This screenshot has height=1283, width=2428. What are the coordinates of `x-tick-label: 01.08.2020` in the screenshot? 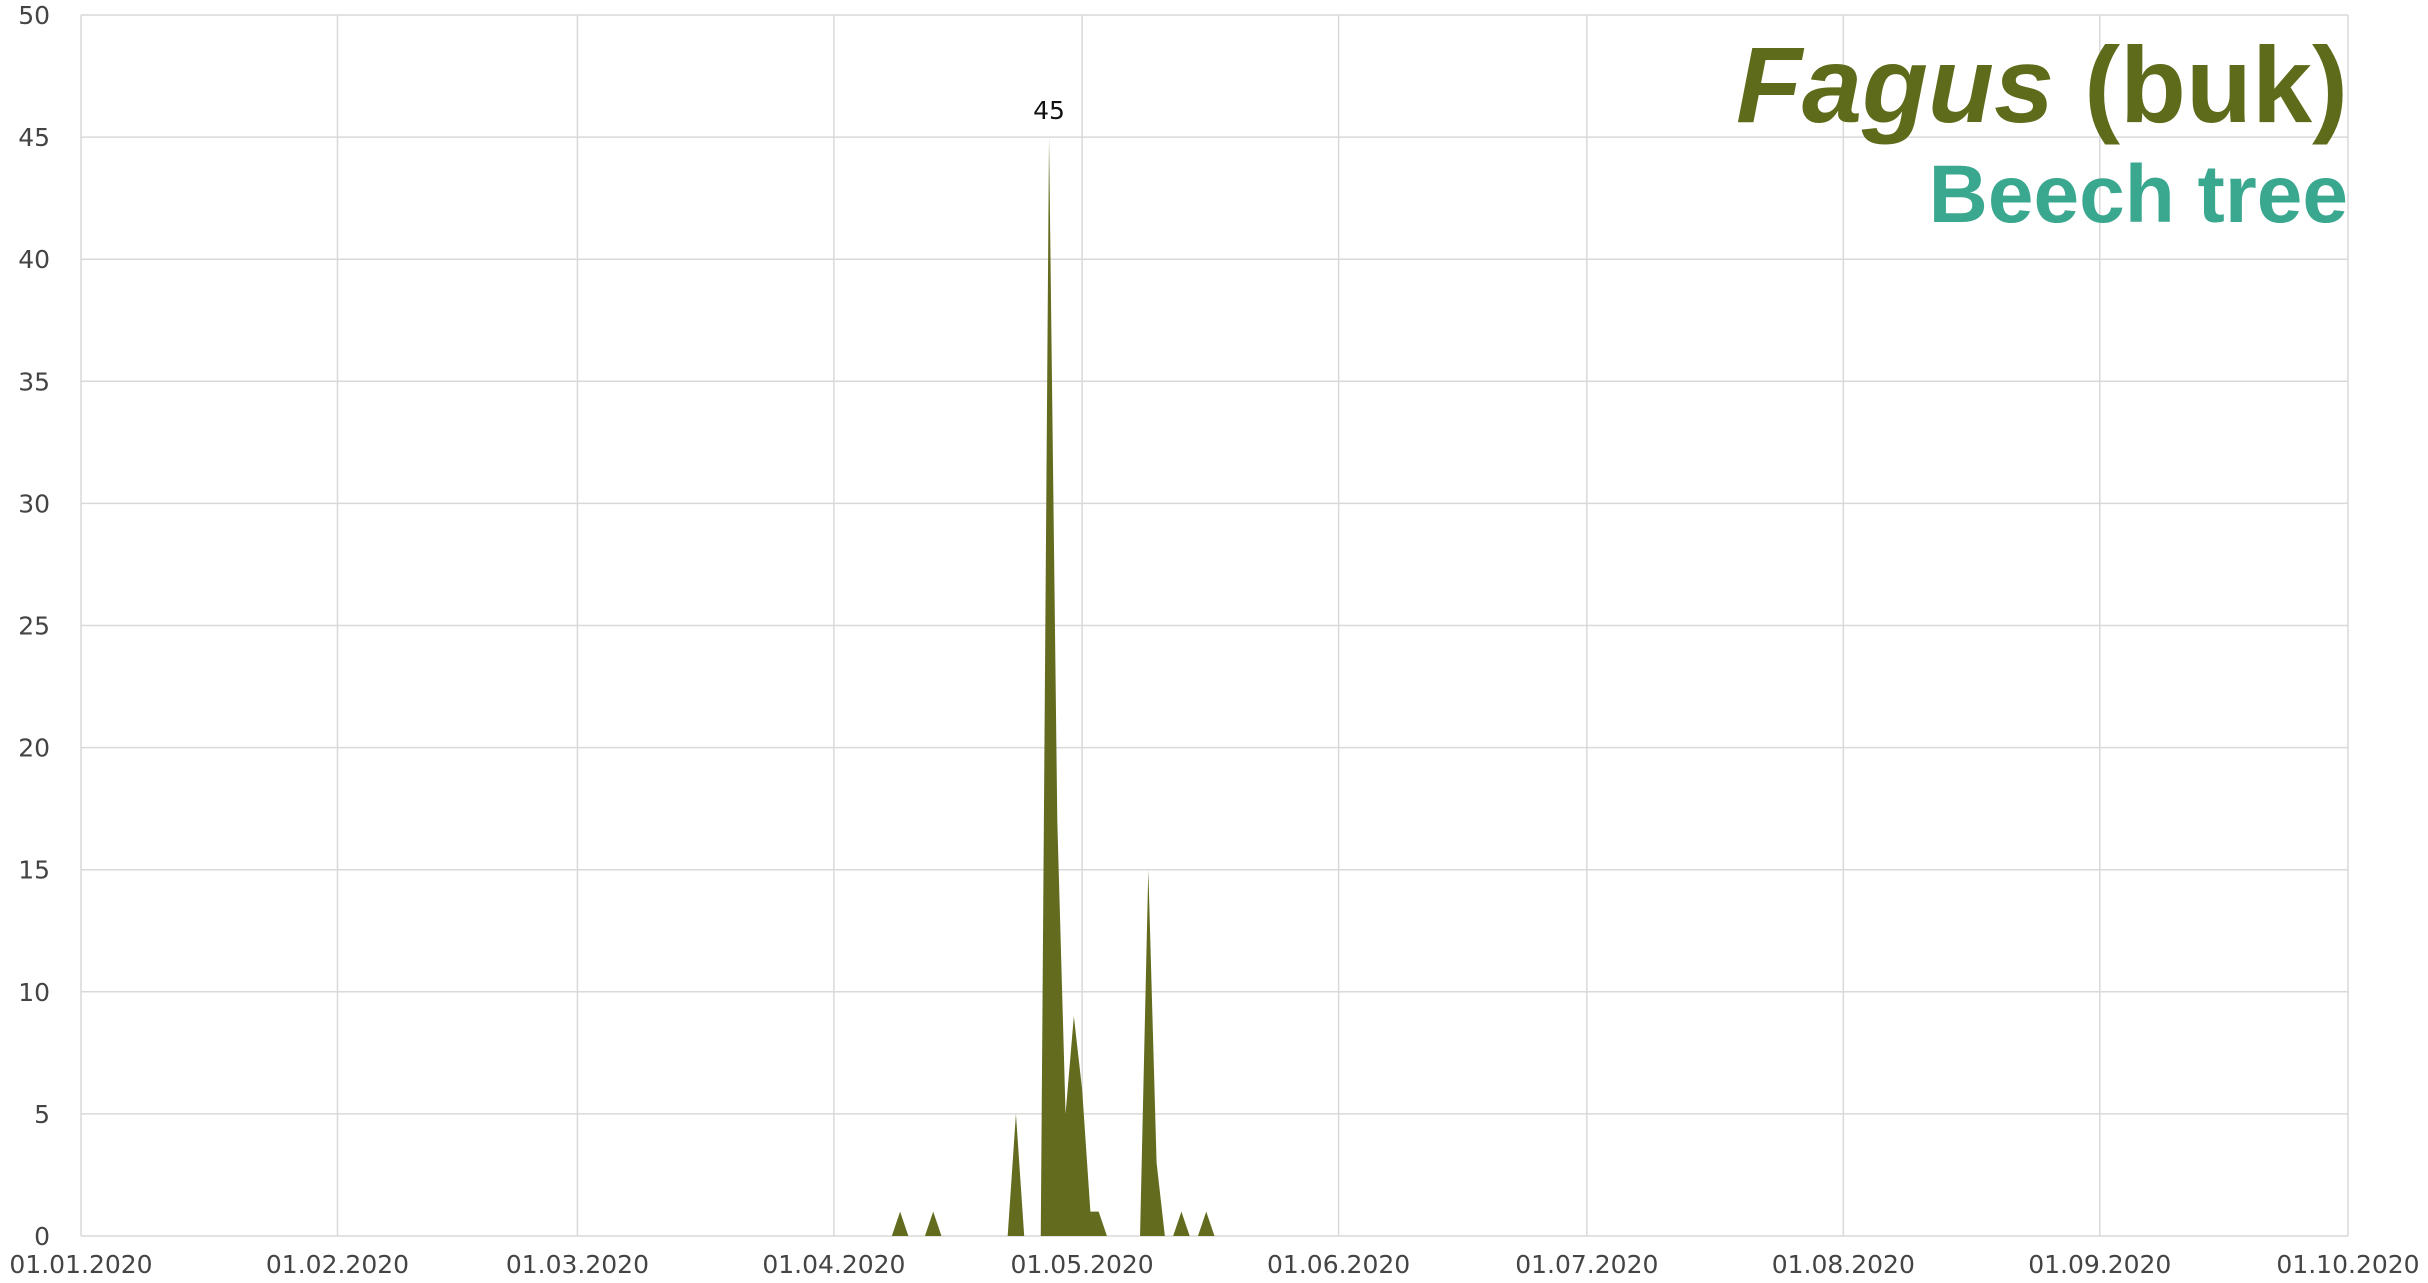 It's located at (1843, 1264).